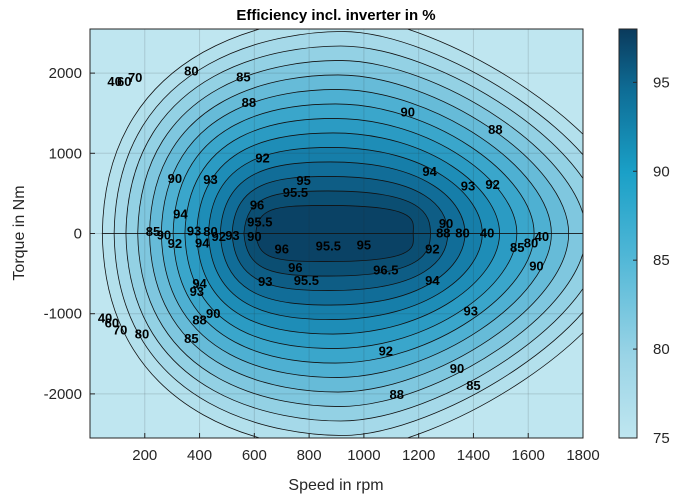  Describe the element at coordinates (78, 234) in the screenshot. I see `y-tick-label: 0` at that location.